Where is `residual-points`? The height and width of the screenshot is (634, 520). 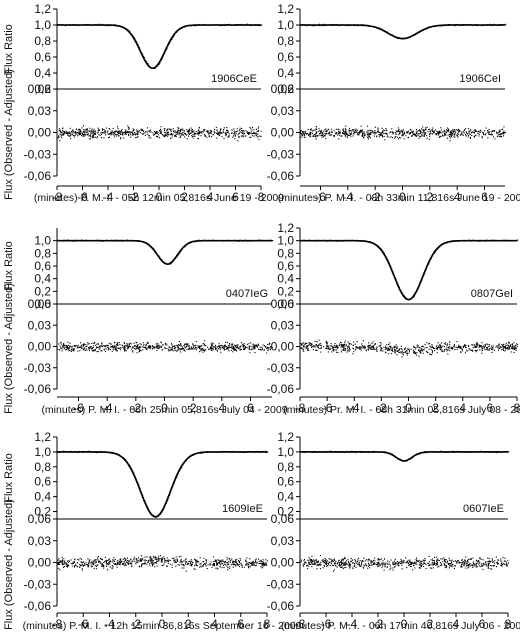 residual-points is located at coordinates (165, 347).